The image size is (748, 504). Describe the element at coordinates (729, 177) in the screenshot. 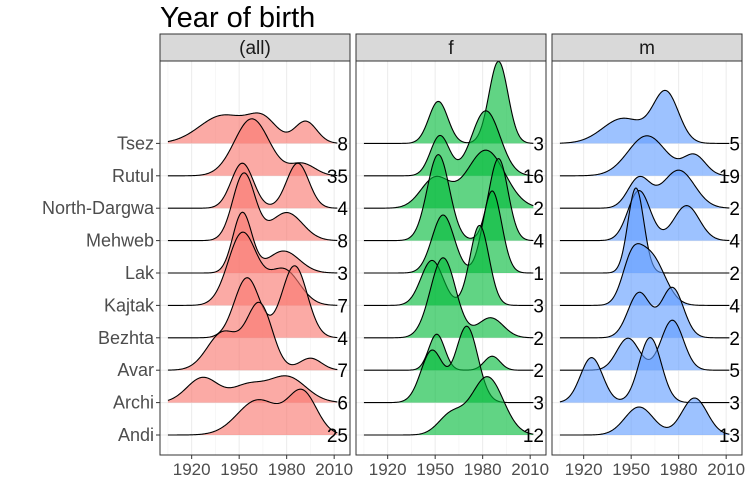

I see `count-label: 19` at that location.